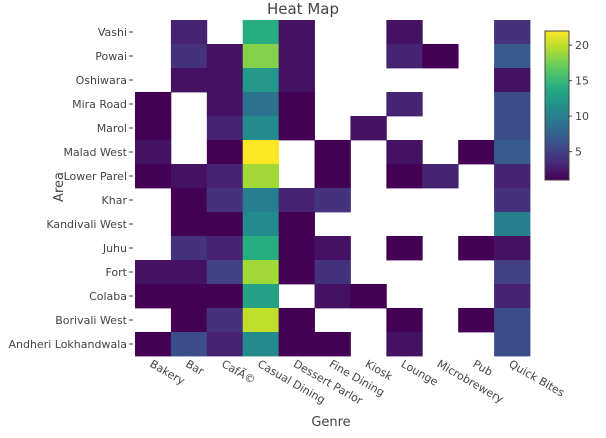  Describe the element at coordinates (91, 320) in the screenshot. I see `y-tick-label: Borivali West` at that location.